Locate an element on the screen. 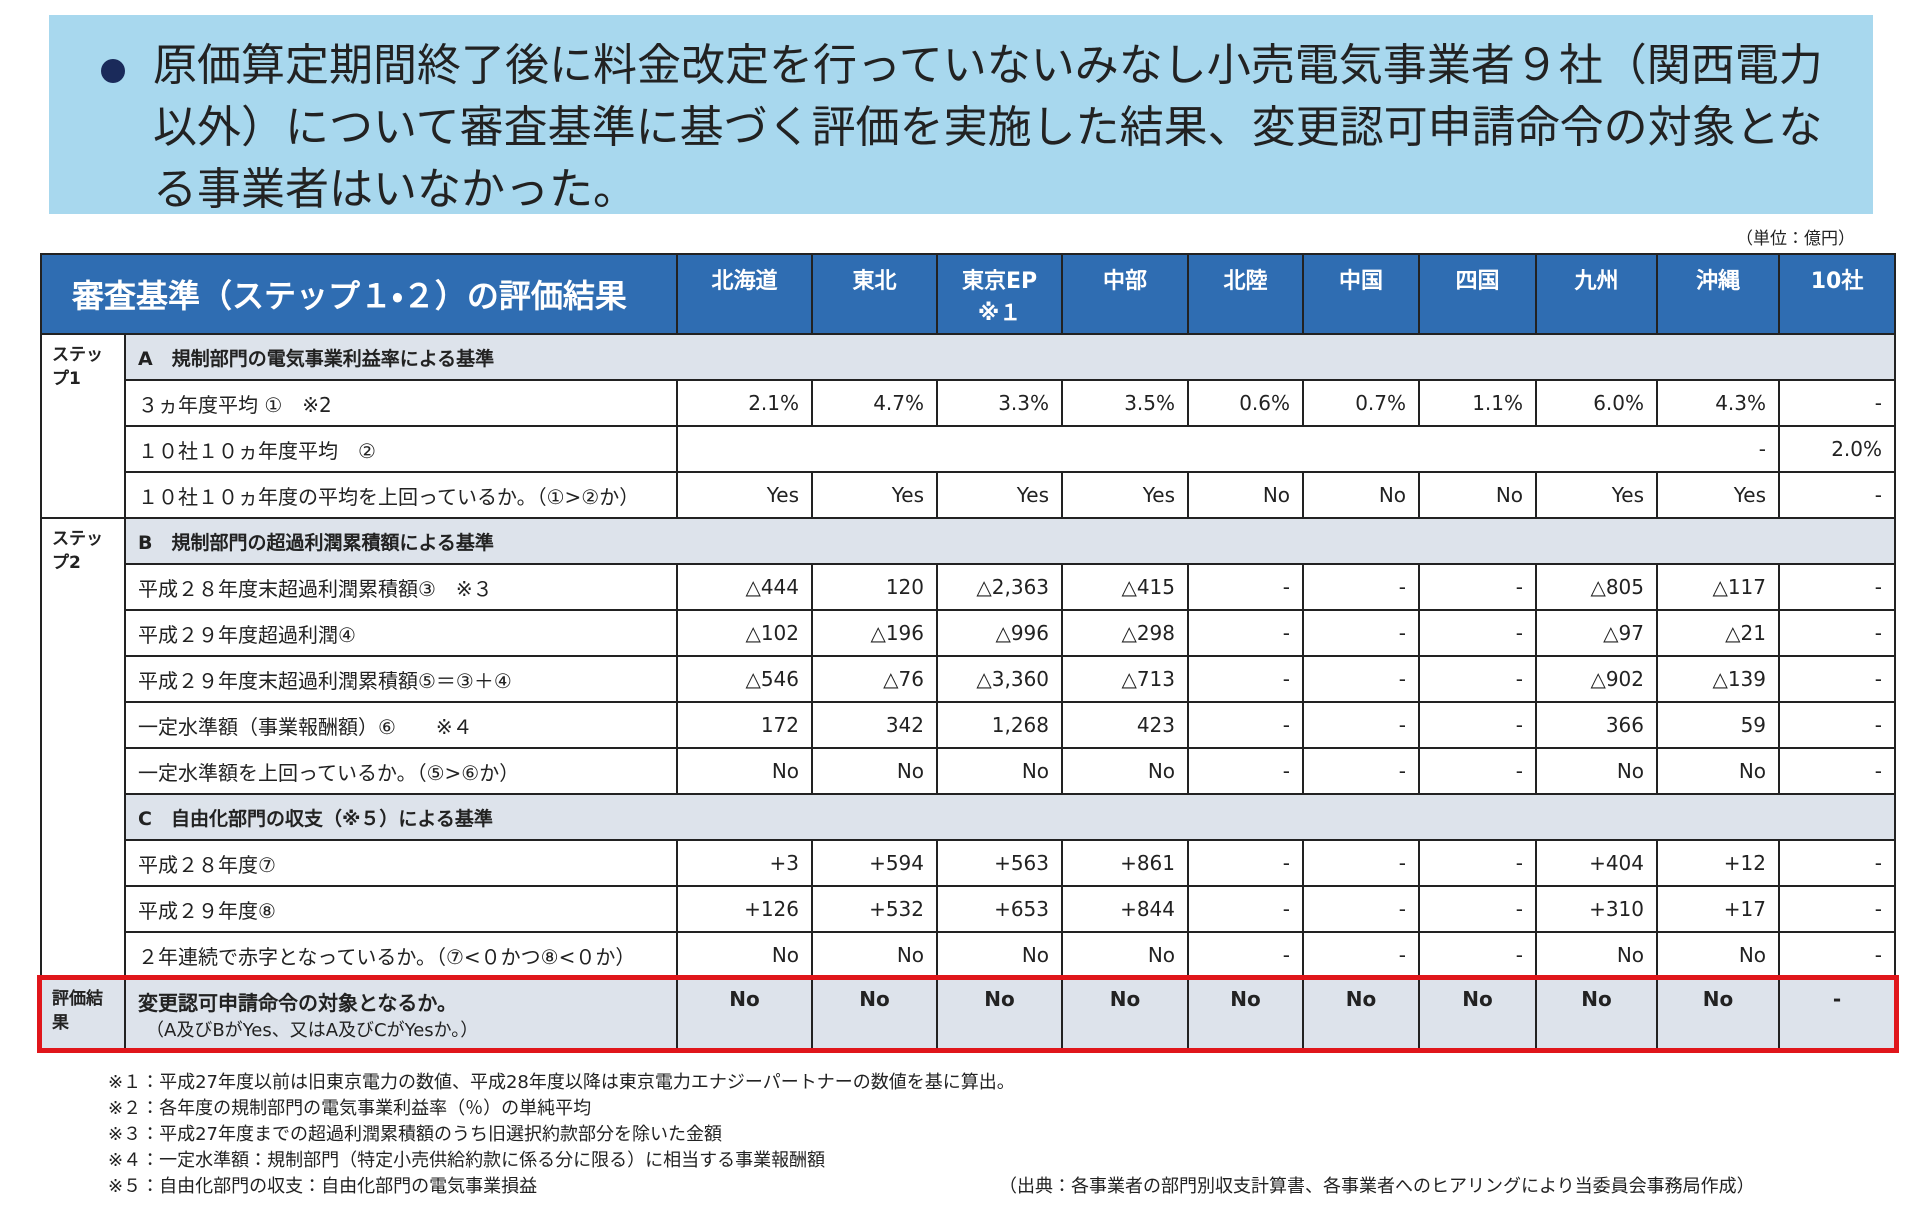  data-row: 平成２８年度⑦ +3 +594 +563 +861- - - +404 +12- is located at coordinates (969, 863).